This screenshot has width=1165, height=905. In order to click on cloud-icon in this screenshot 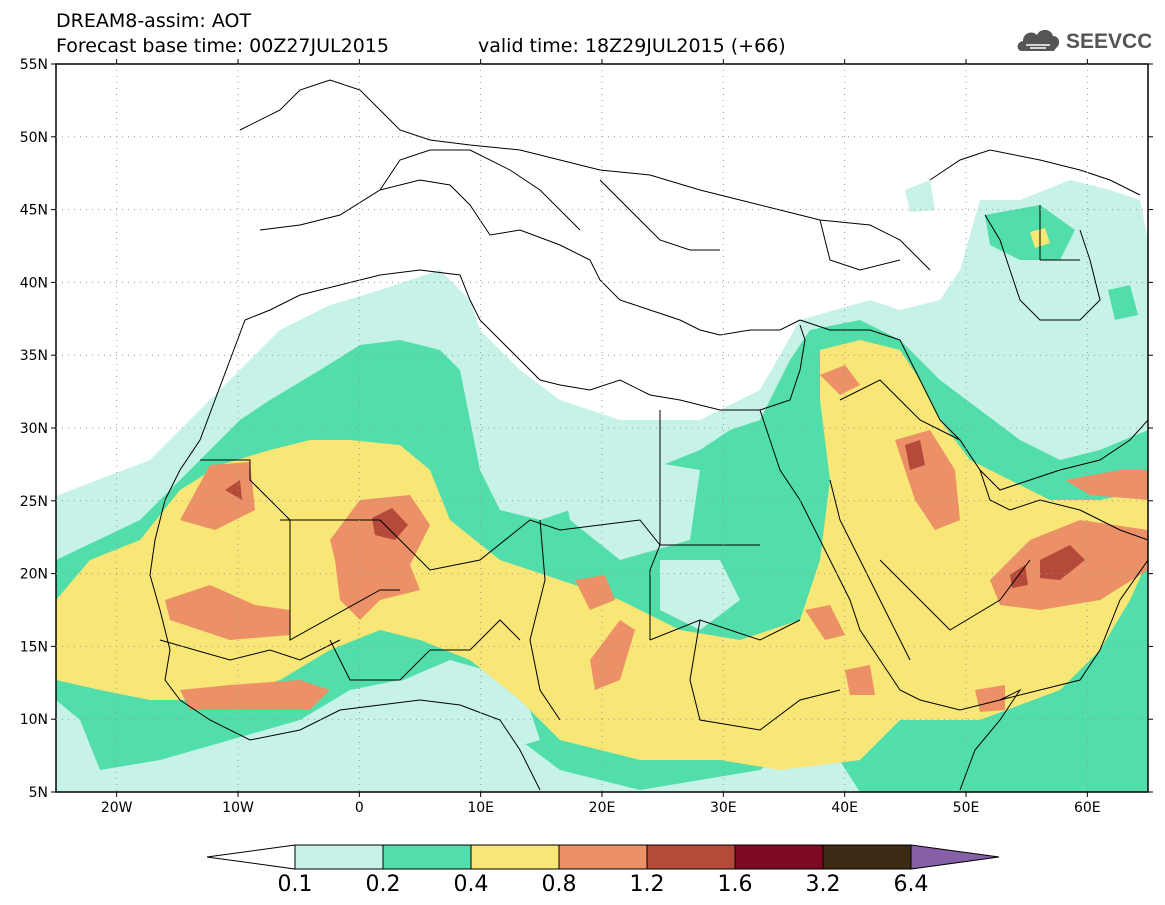, I will do `click(1038, 40)`.